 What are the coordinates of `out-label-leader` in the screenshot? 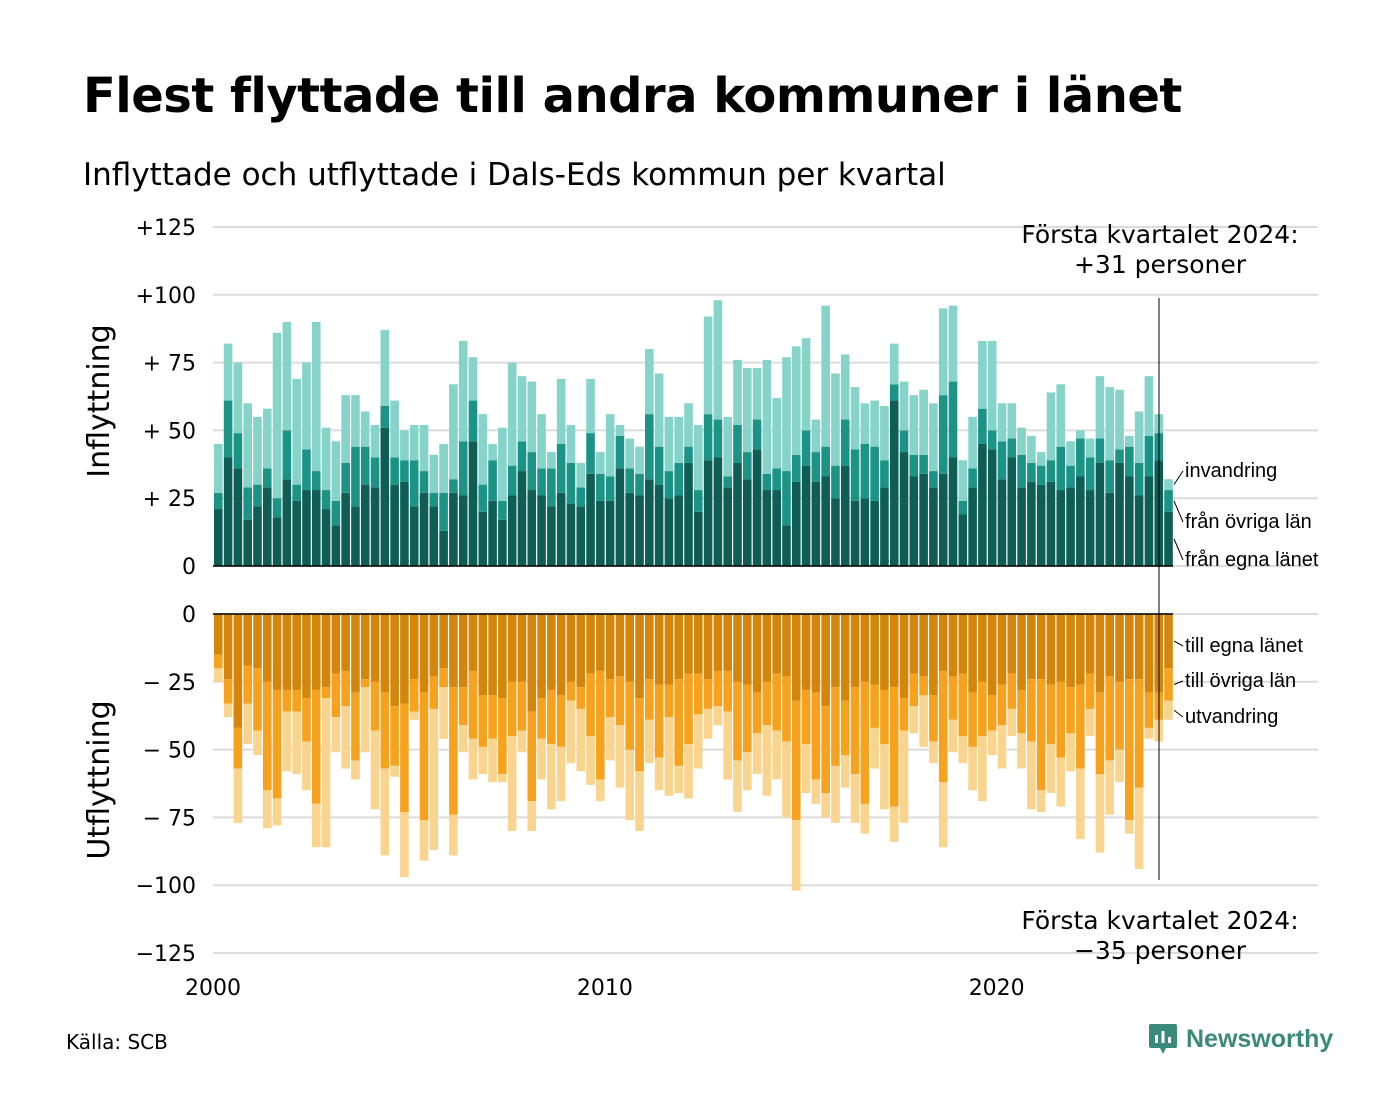 It's located at (1178, 643).